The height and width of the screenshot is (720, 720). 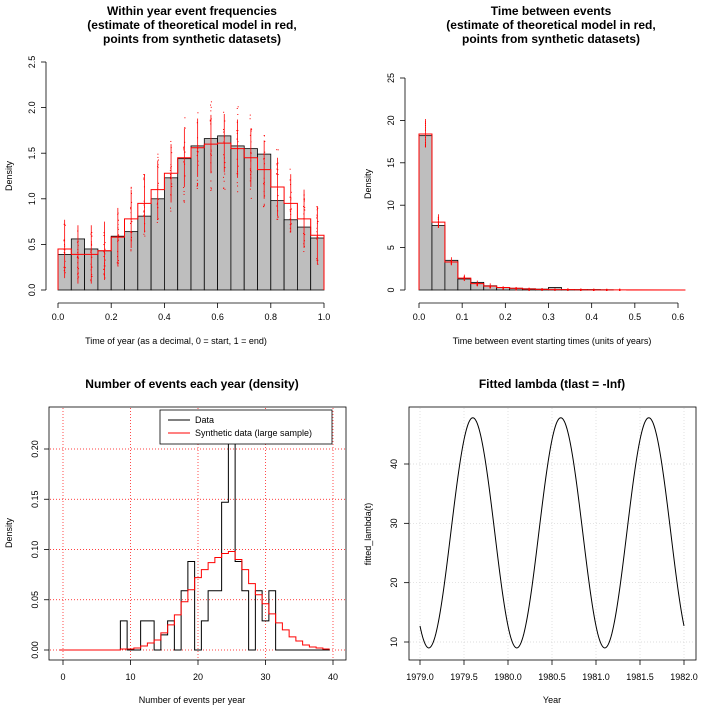 What do you see at coordinates (32, 290) in the screenshot?
I see `y-tick-label: 0.0` at bounding box center [32, 290].